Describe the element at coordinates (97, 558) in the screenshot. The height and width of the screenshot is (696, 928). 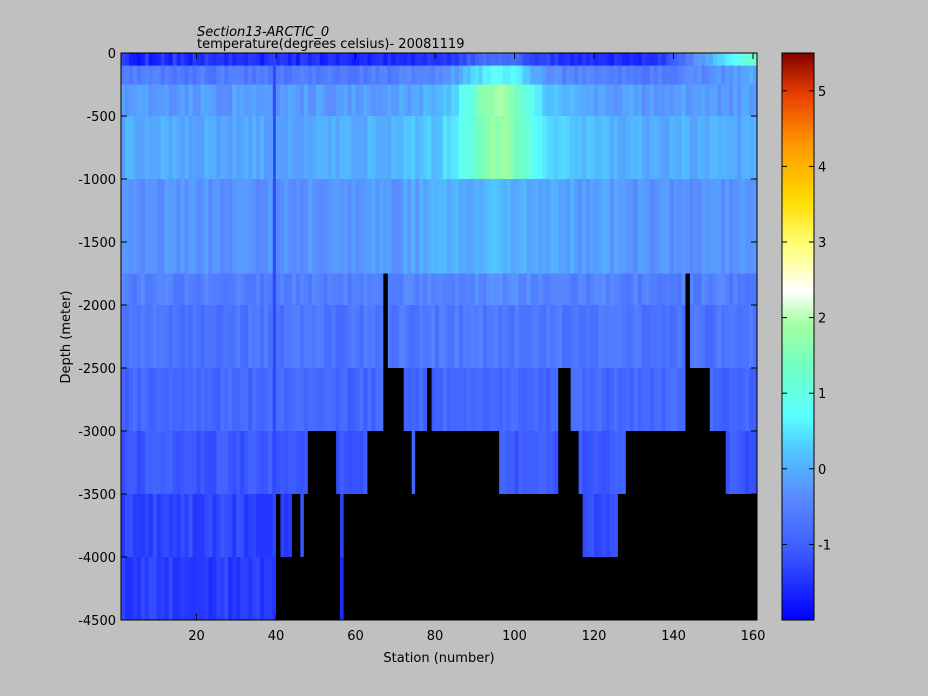
I see `y-tick-label: -4000` at that location.